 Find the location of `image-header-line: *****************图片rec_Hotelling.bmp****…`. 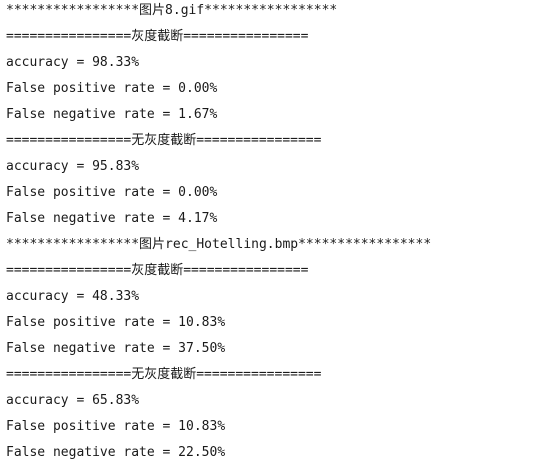

image-header-line: *****************图片rec_Hotelling.bmp****… is located at coordinates (218, 245).